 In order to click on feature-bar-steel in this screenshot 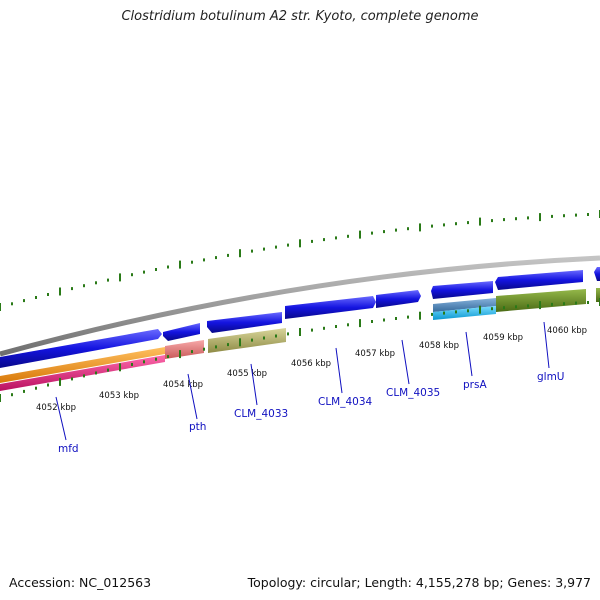, I will do `click(464, 305)`.